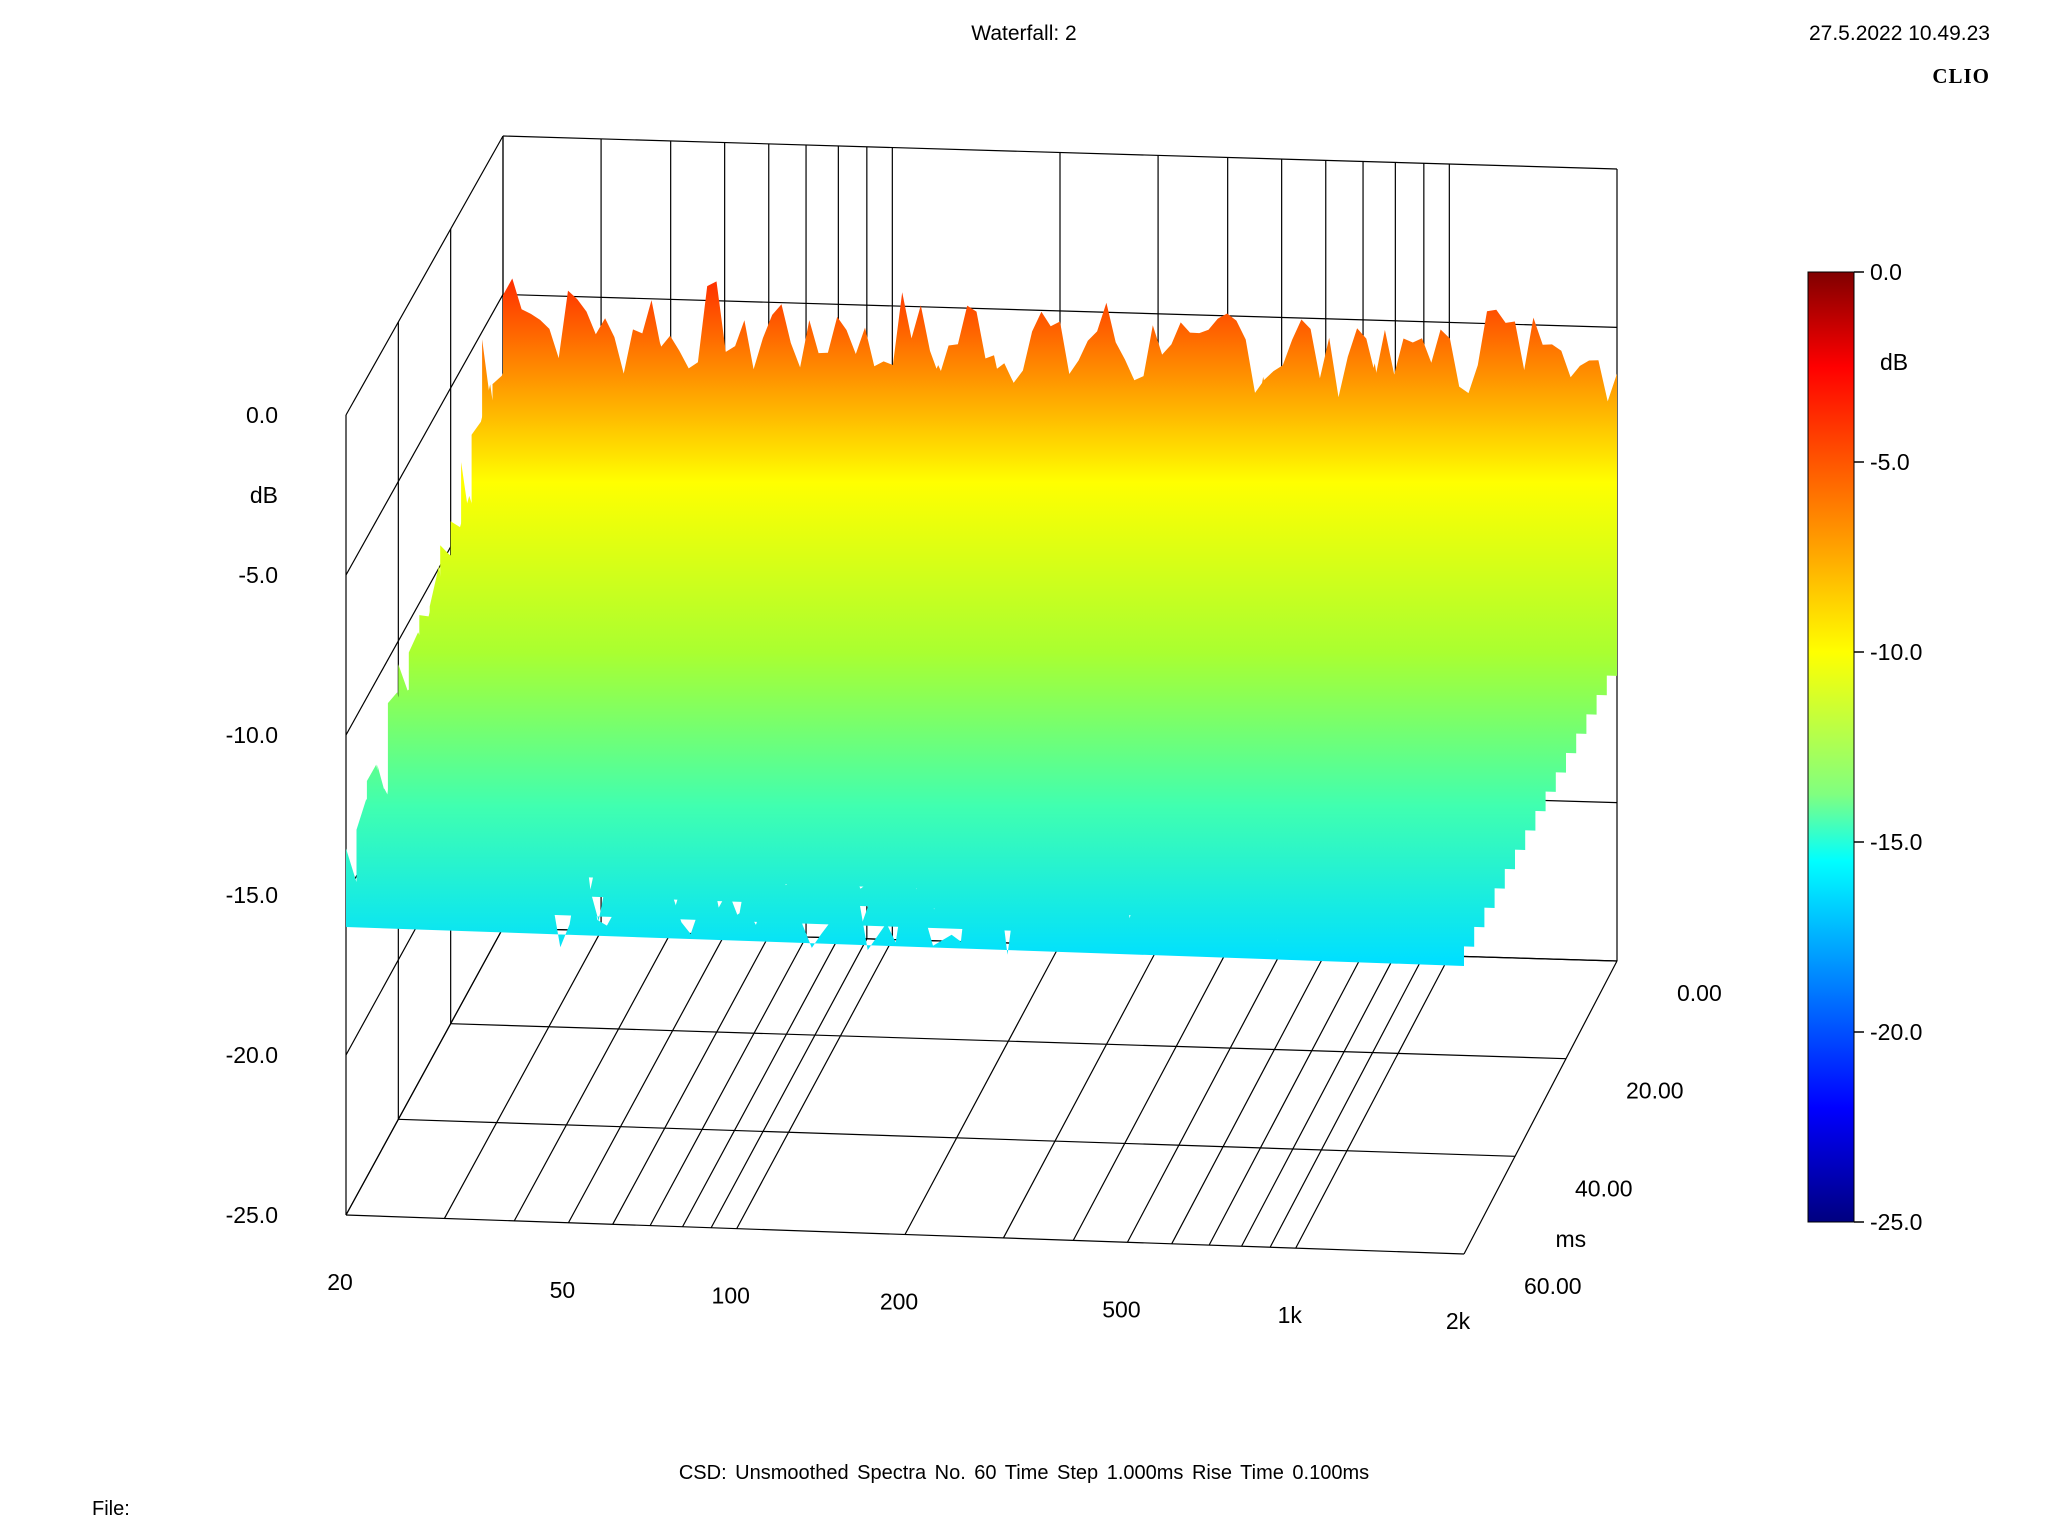  What do you see at coordinates (1886, 272) in the screenshot?
I see `colorbar-tick-label: 0.0` at bounding box center [1886, 272].